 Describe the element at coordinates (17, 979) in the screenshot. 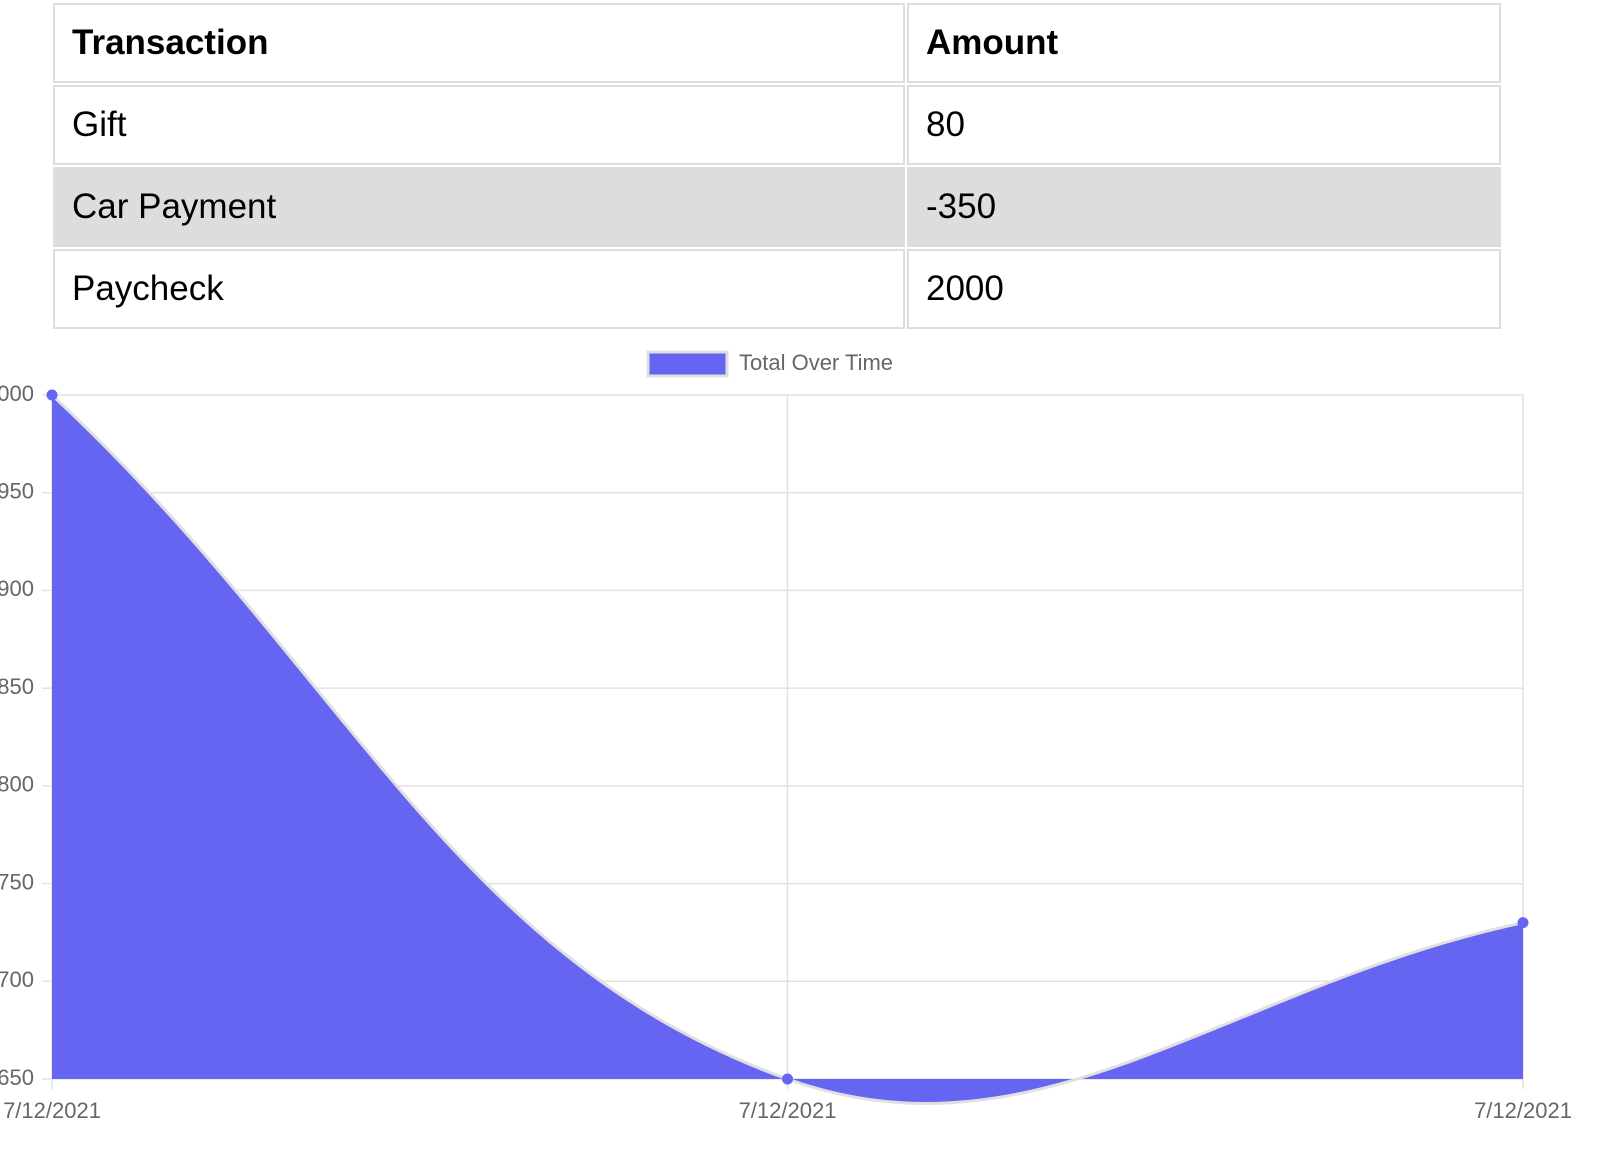

I see `y-tick-label: 1700` at that location.